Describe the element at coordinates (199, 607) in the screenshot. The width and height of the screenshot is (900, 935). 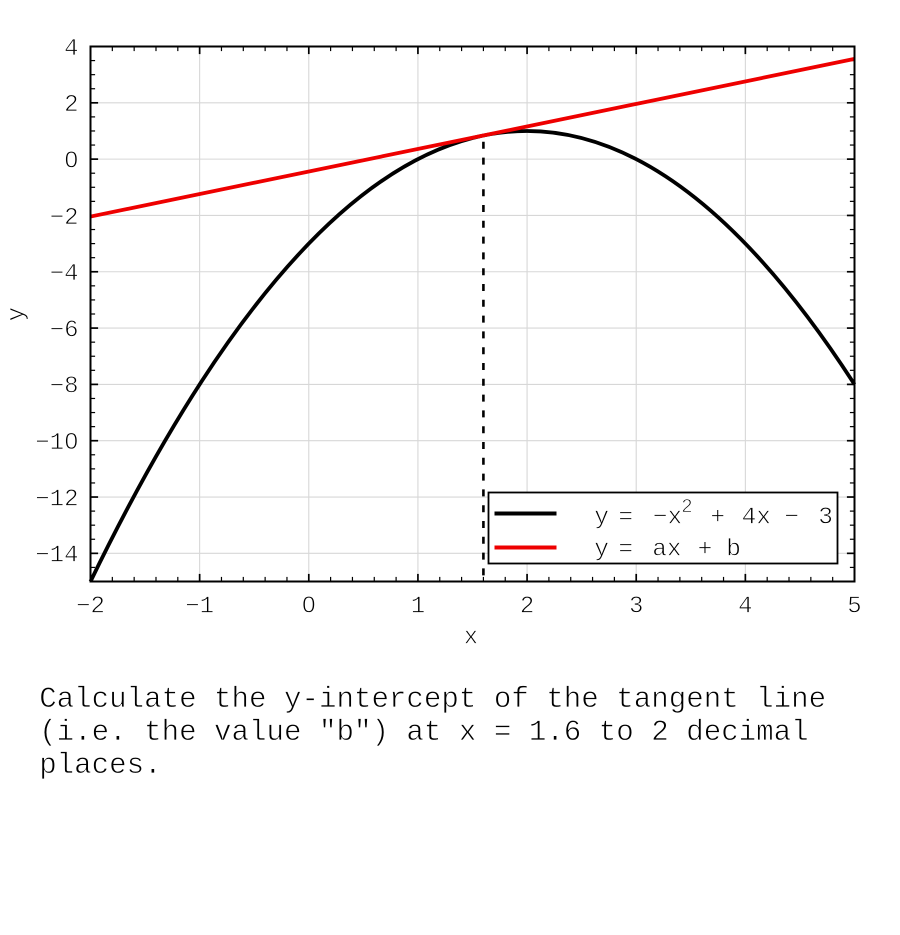
I see `svg-text: −1` at that location.